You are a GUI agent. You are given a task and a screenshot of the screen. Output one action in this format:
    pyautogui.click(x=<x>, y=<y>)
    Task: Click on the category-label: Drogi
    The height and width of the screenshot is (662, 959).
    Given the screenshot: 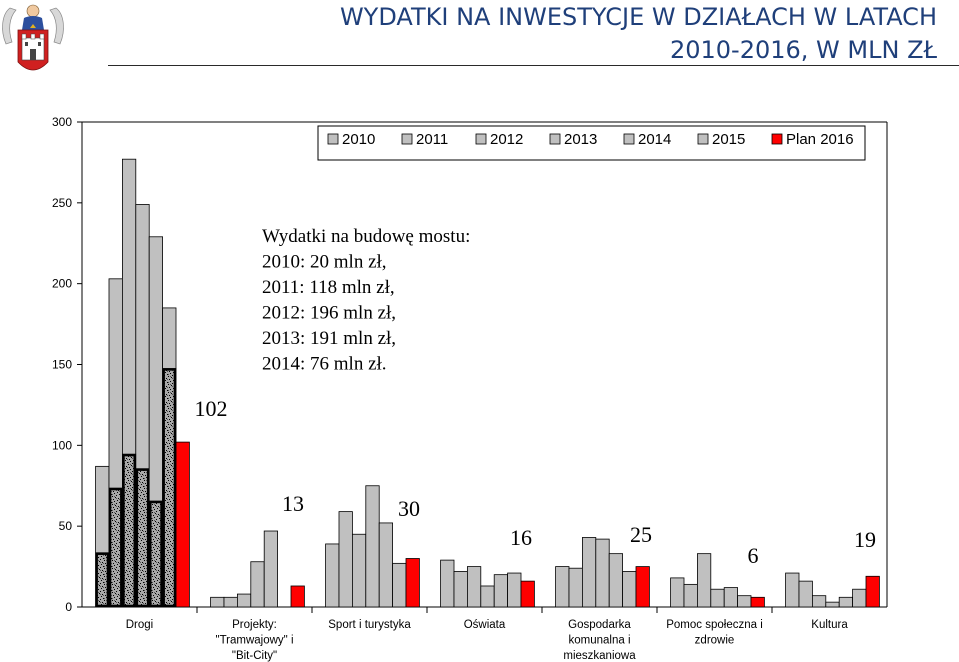 What is the action you would take?
    pyautogui.click(x=139, y=625)
    